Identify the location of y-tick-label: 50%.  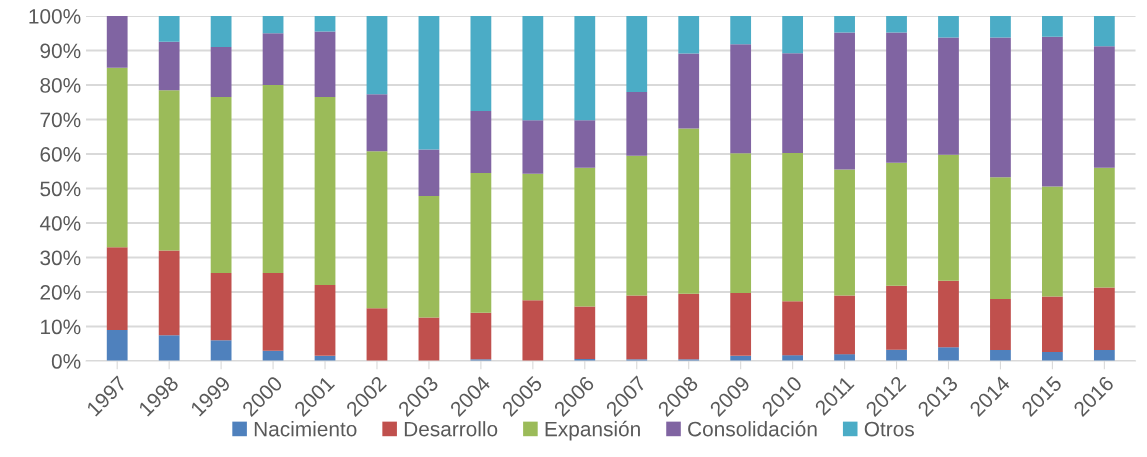
(60, 189).